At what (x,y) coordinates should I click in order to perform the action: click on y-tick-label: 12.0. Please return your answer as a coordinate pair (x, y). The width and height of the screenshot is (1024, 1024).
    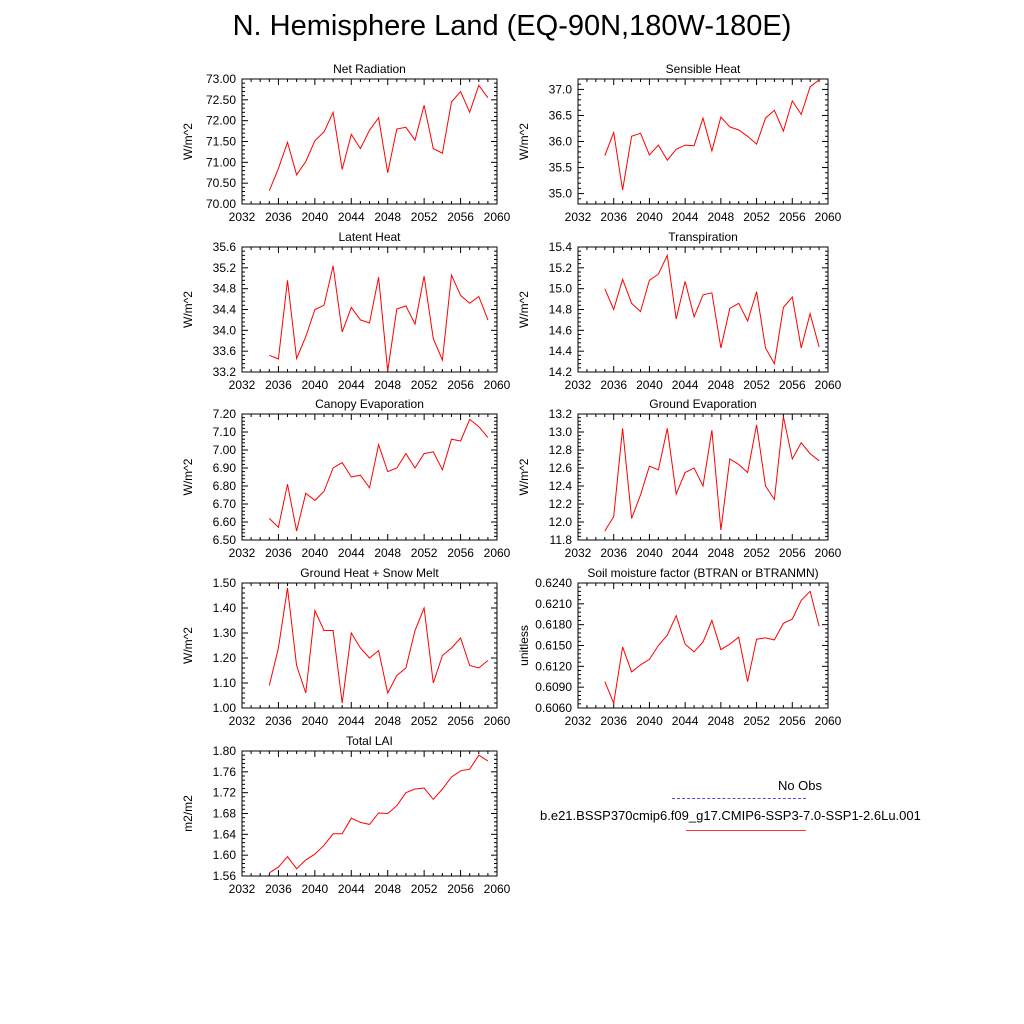
    Looking at the image, I should click on (561, 522).